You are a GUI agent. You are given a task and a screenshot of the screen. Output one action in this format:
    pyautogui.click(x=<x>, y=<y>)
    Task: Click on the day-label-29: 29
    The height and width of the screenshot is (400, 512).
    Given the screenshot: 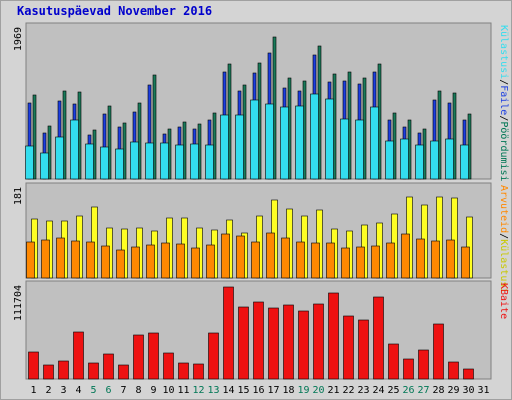 What is the action you would take?
    pyautogui.click(x=453, y=390)
    